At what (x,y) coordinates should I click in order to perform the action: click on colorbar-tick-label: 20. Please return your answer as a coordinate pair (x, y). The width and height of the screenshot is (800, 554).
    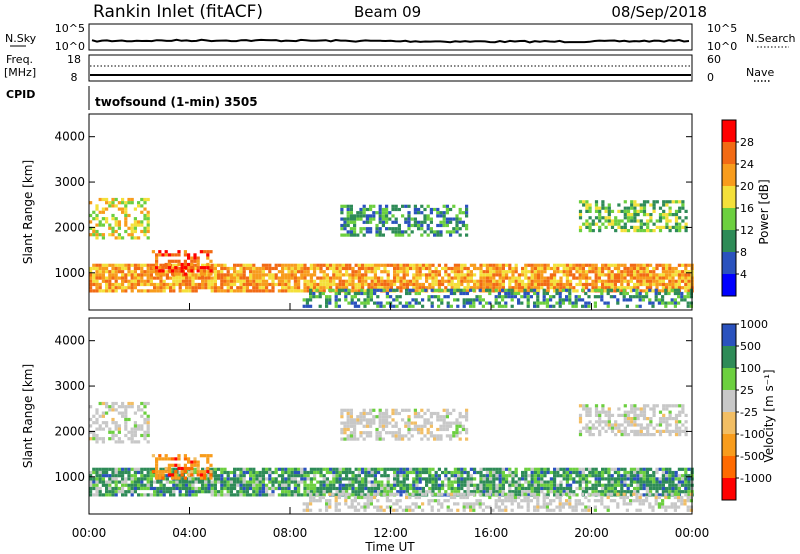
    Looking at the image, I should click on (747, 186).